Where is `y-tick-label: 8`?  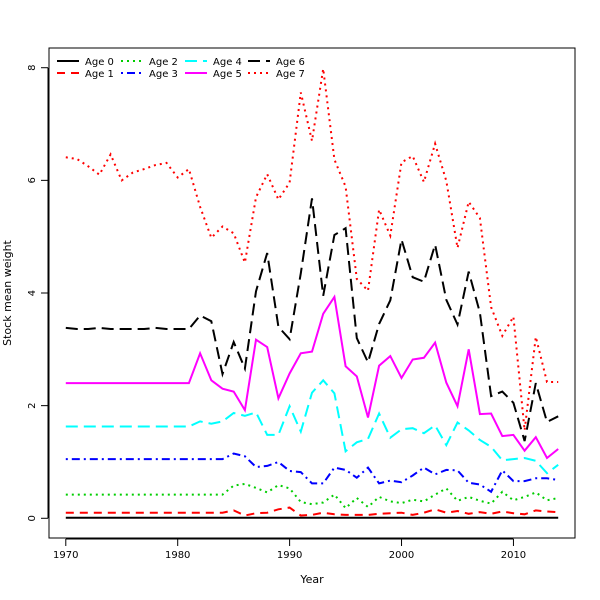
y-tick-label: 8 is located at coordinates (32, 68).